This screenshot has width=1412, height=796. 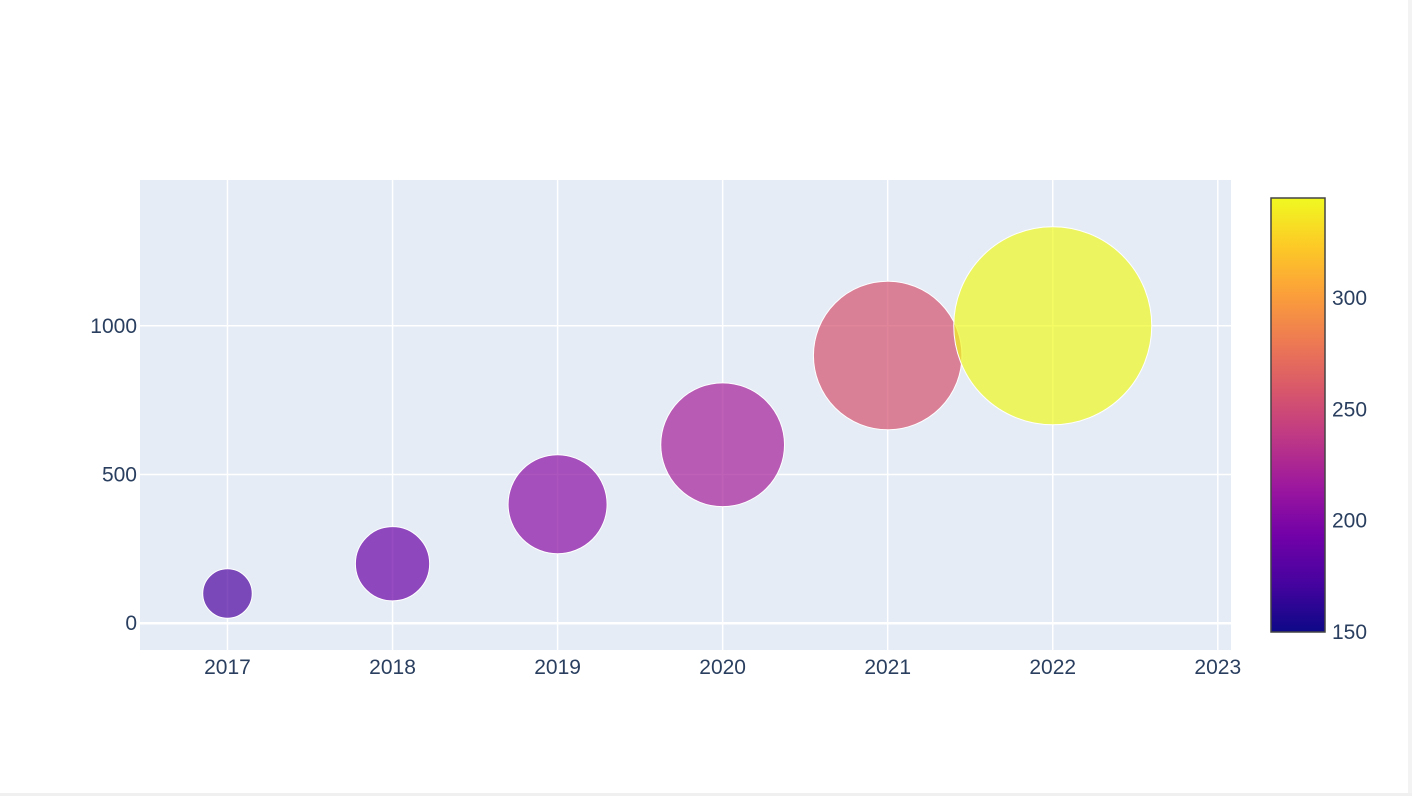 What do you see at coordinates (392, 667) in the screenshot?
I see `x-tick-label: 2018` at bounding box center [392, 667].